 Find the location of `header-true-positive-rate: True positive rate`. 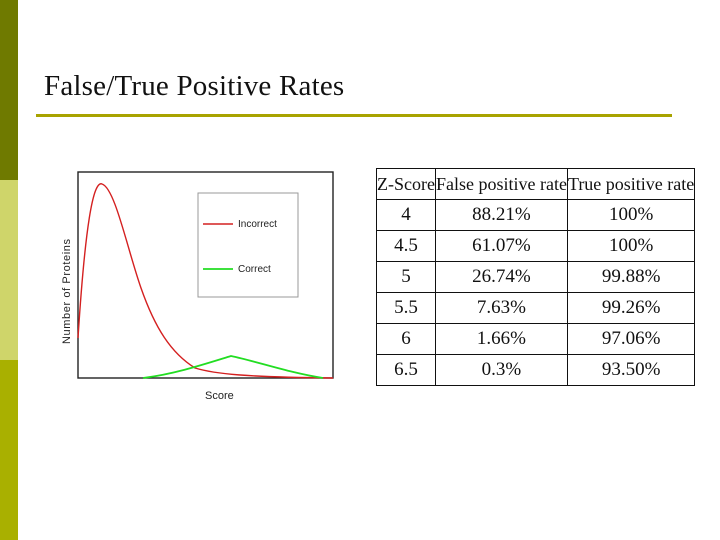

header-true-positive-rate: True positive rate is located at coordinates (631, 184).